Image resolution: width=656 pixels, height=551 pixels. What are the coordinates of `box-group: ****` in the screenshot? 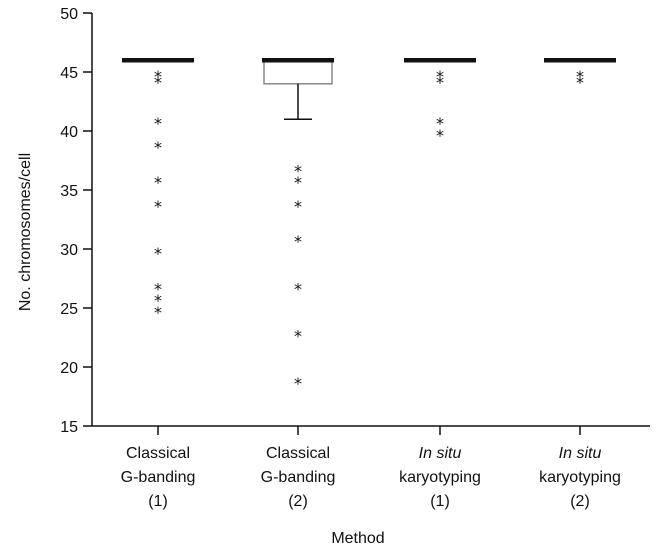 It's located at (440, 101).